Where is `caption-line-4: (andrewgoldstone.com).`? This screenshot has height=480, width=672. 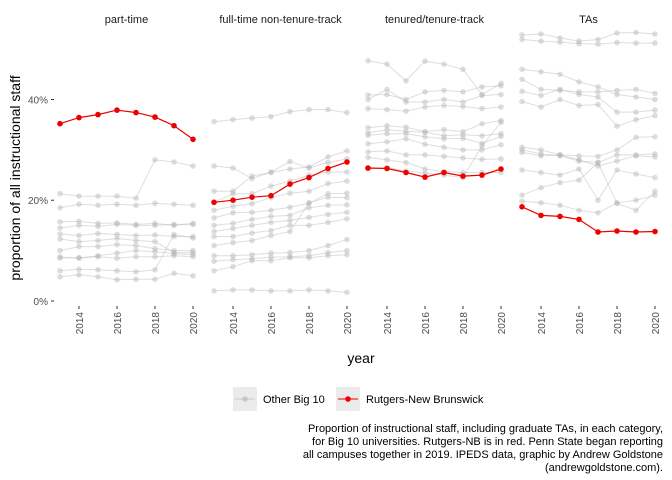 caption-line-4: (andrewgoldstone.com). is located at coordinates (604, 468).